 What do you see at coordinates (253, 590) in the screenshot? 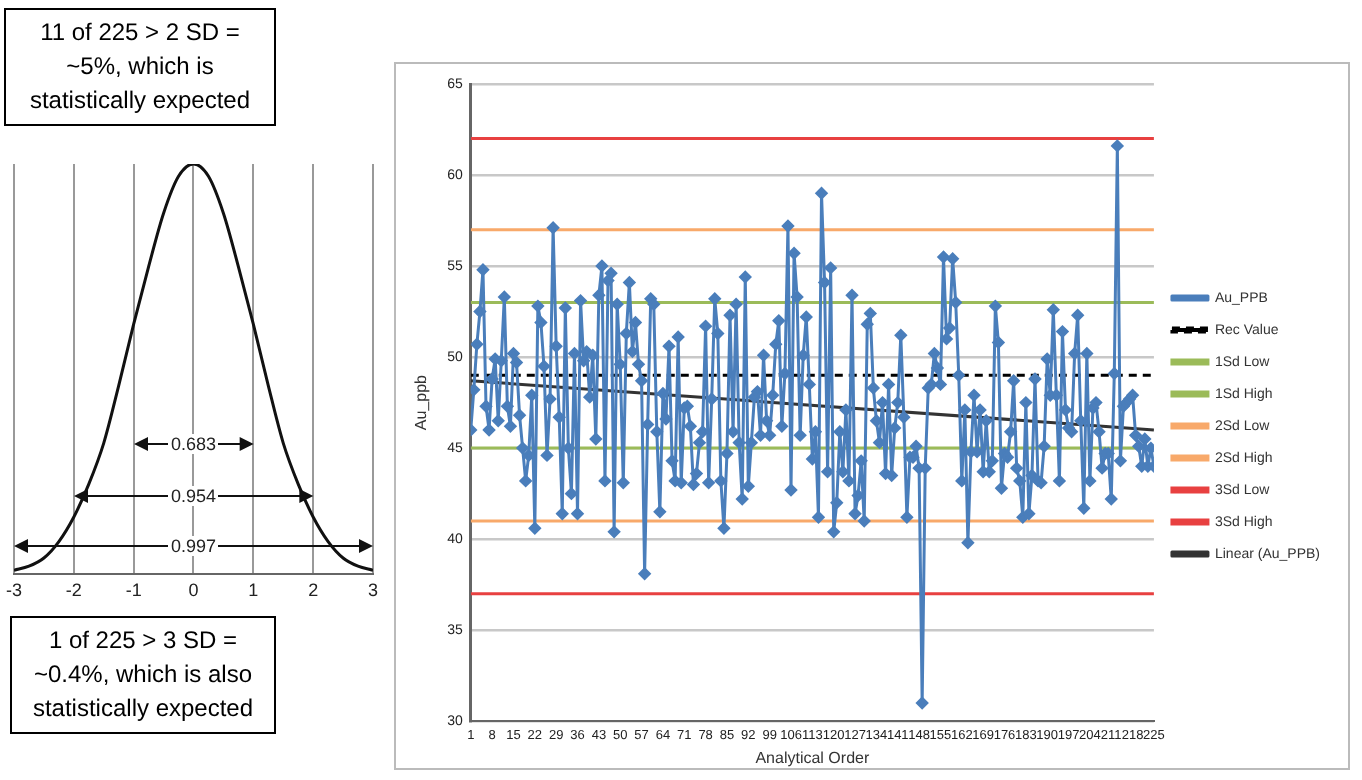
I see `x-tick-label: 1` at bounding box center [253, 590].